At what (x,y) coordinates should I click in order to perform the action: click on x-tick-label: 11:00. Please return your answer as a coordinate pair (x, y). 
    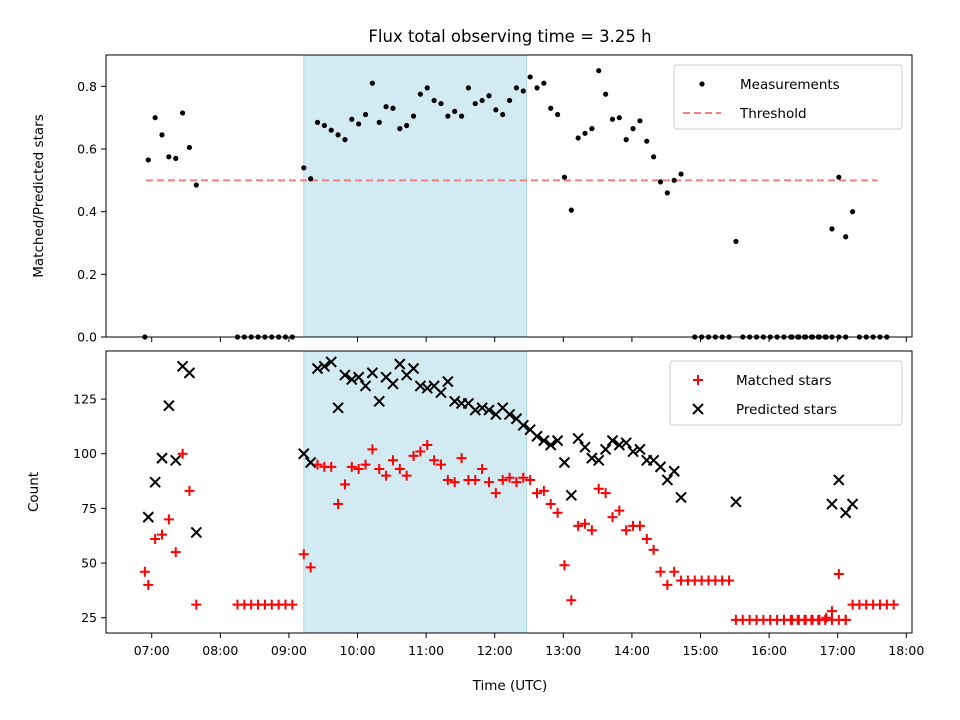
    Looking at the image, I should click on (426, 650).